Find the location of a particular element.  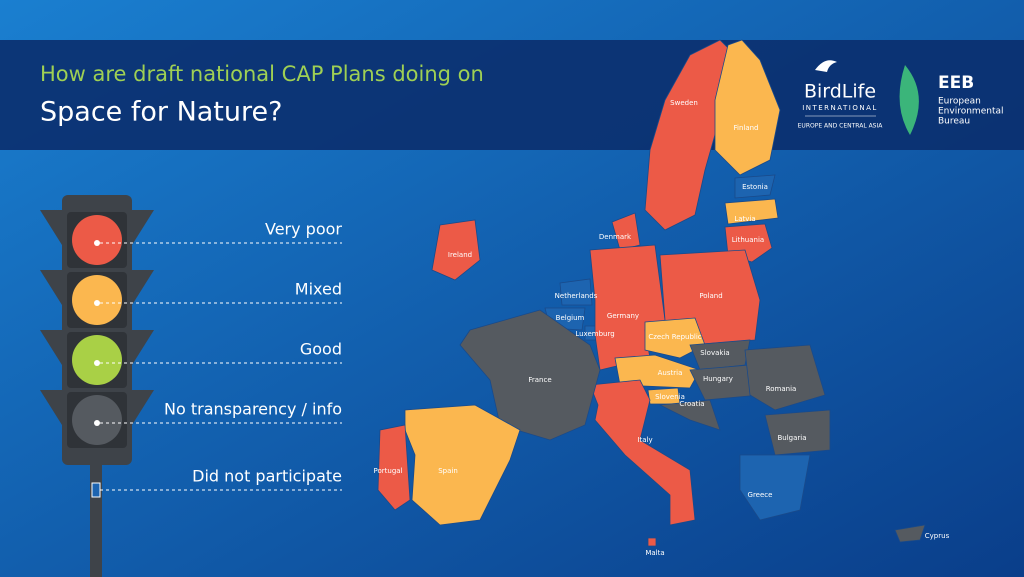

country-label: Slovakia is located at coordinates (714, 353).